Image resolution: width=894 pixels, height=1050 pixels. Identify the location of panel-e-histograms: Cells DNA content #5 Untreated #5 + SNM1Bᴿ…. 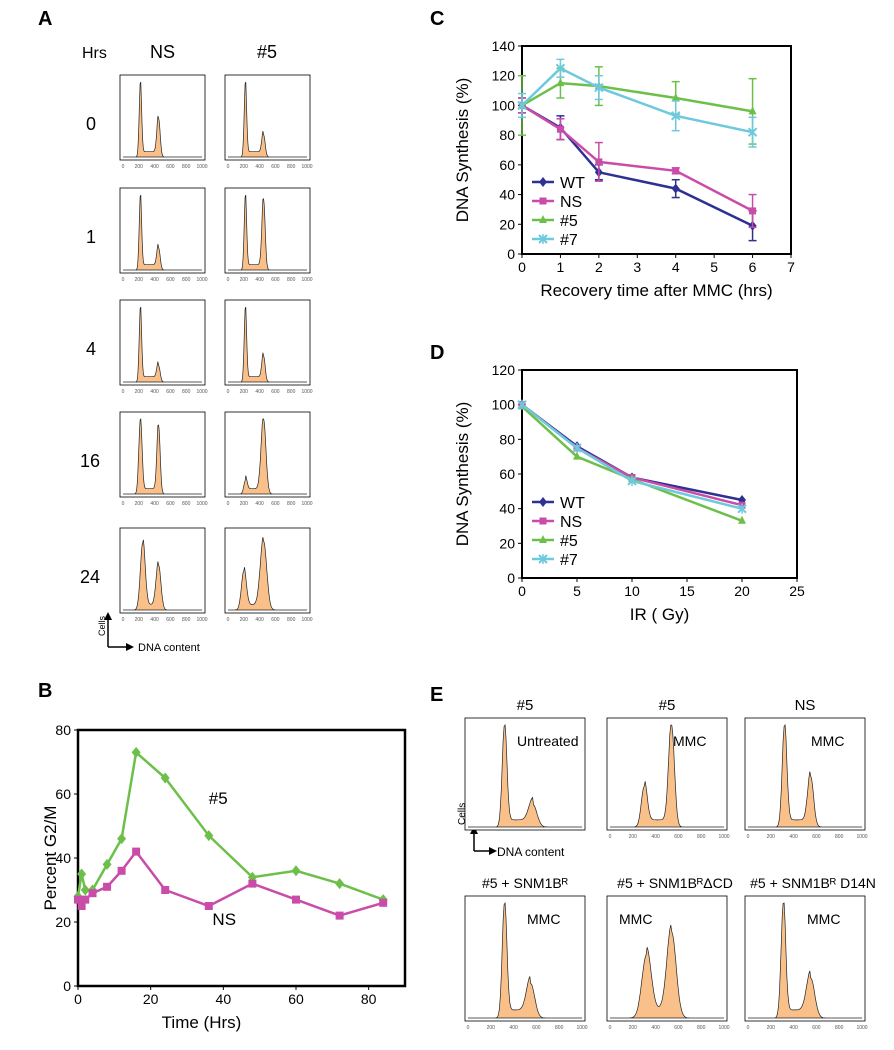
(666, 864).